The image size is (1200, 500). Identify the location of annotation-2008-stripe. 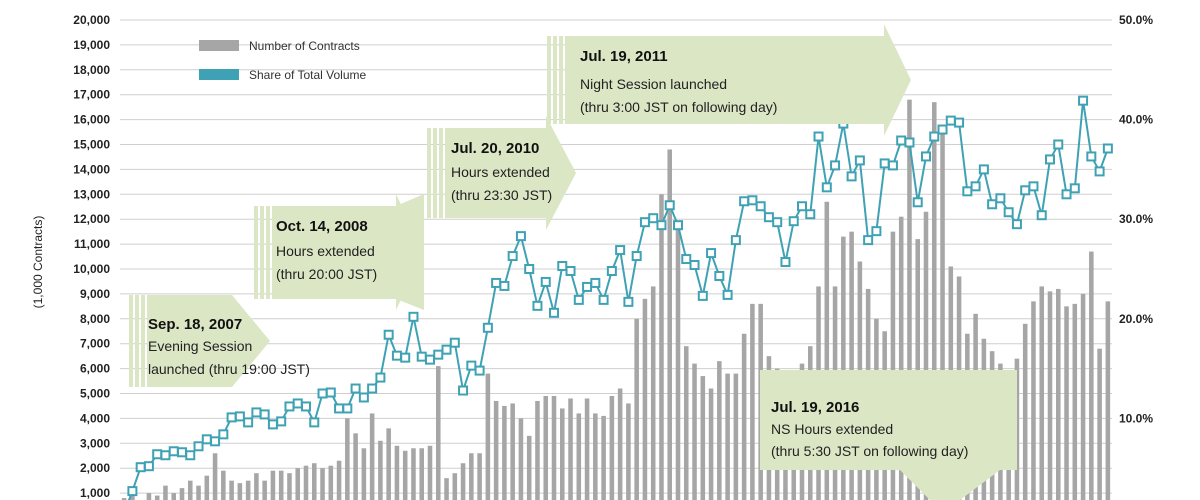
(268, 252).